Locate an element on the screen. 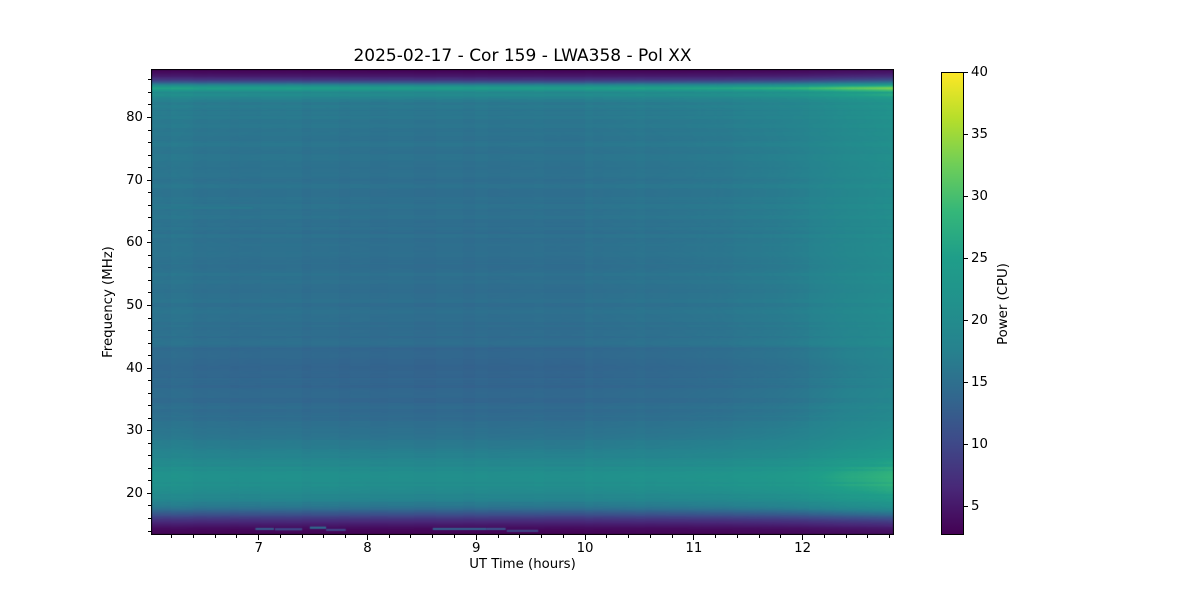 The width and height of the screenshot is (1200, 600). x-tick-label: 10 is located at coordinates (585, 548).